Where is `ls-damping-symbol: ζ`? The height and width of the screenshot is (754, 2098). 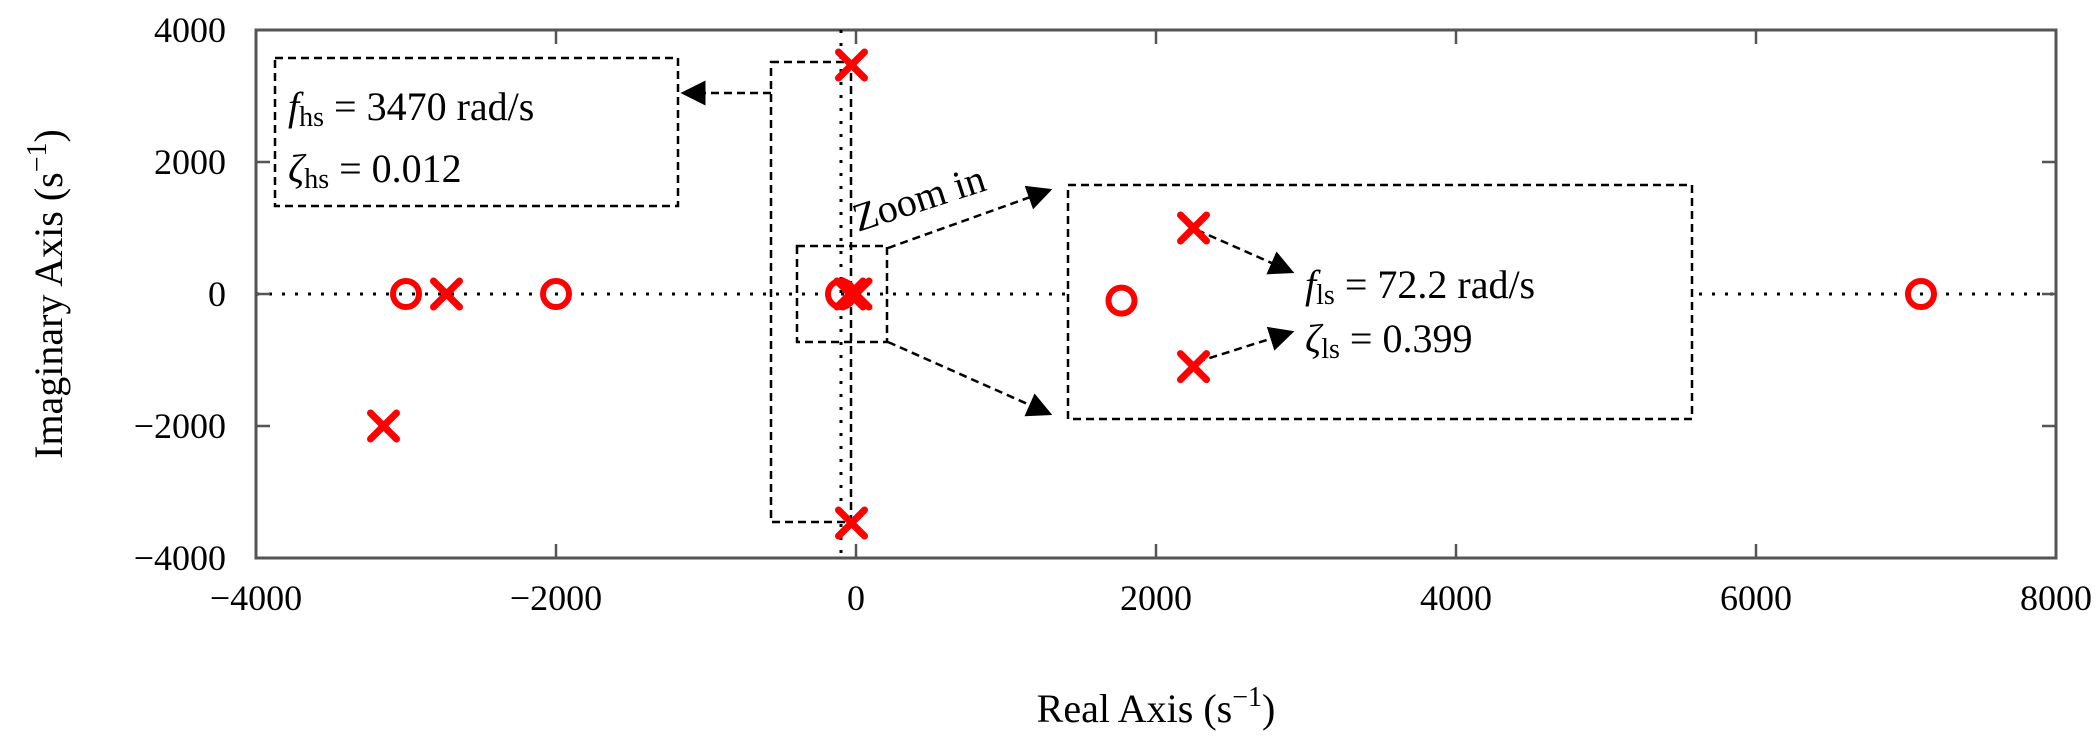 ls-damping-symbol: ζ is located at coordinates (1314, 338).